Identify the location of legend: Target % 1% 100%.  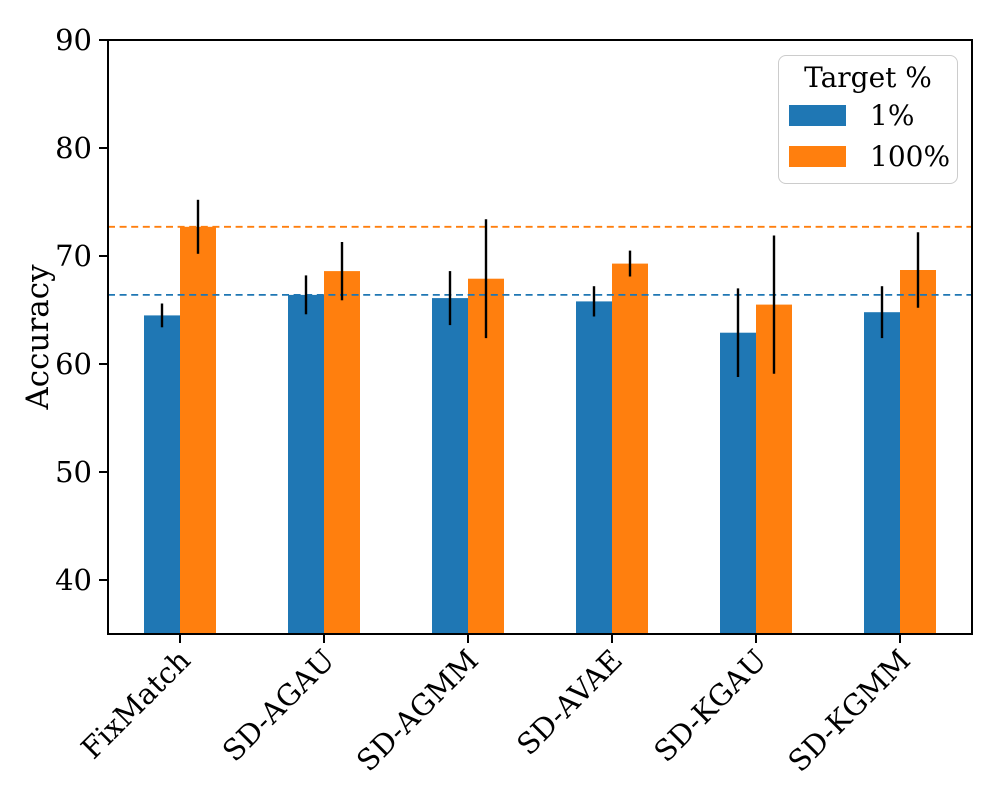
(868, 119).